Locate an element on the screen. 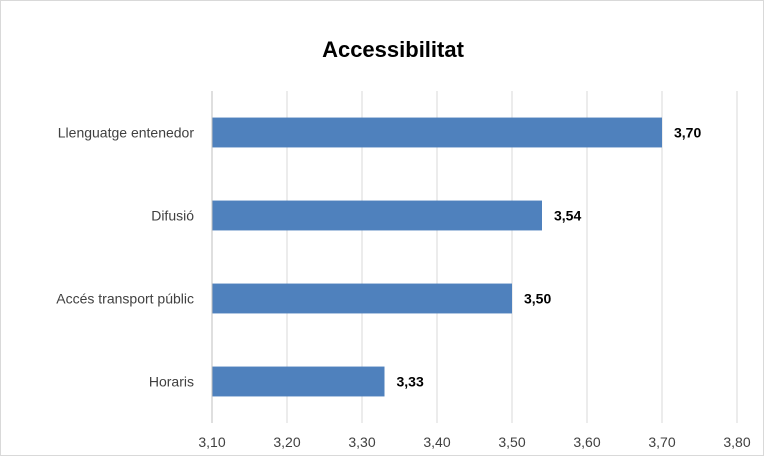 The image size is (764, 456). x-tick-label: 3,60 is located at coordinates (586, 442).